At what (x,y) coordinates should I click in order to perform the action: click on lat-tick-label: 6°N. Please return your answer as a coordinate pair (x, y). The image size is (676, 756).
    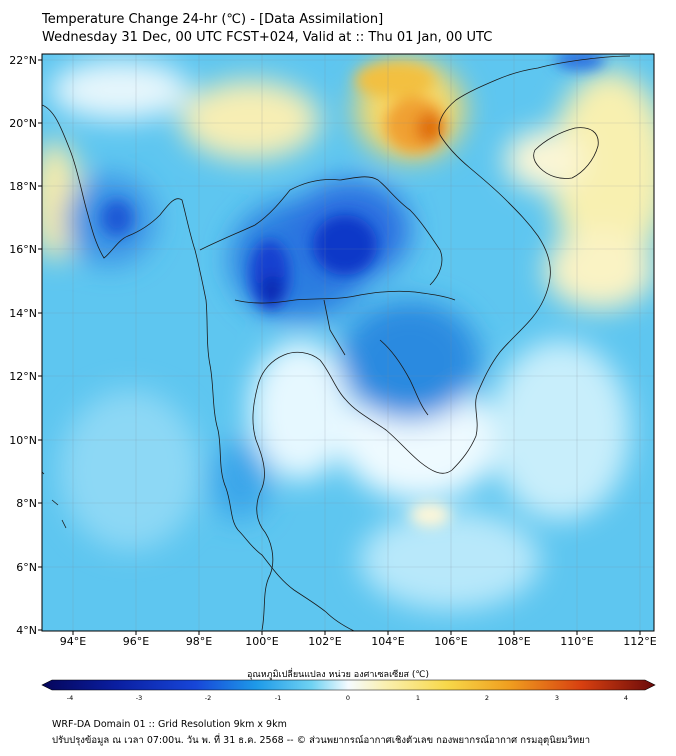
    Looking at the image, I should click on (26, 567).